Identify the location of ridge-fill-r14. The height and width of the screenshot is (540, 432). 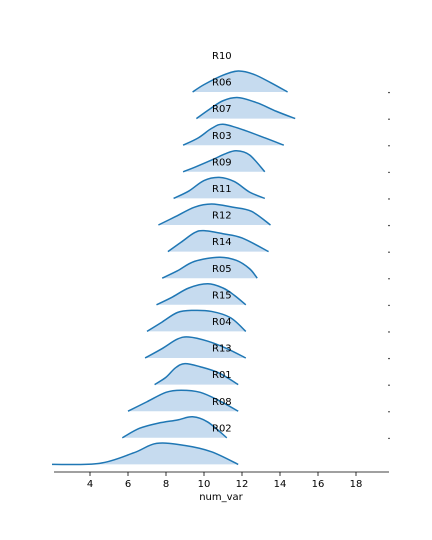
(210, 268).